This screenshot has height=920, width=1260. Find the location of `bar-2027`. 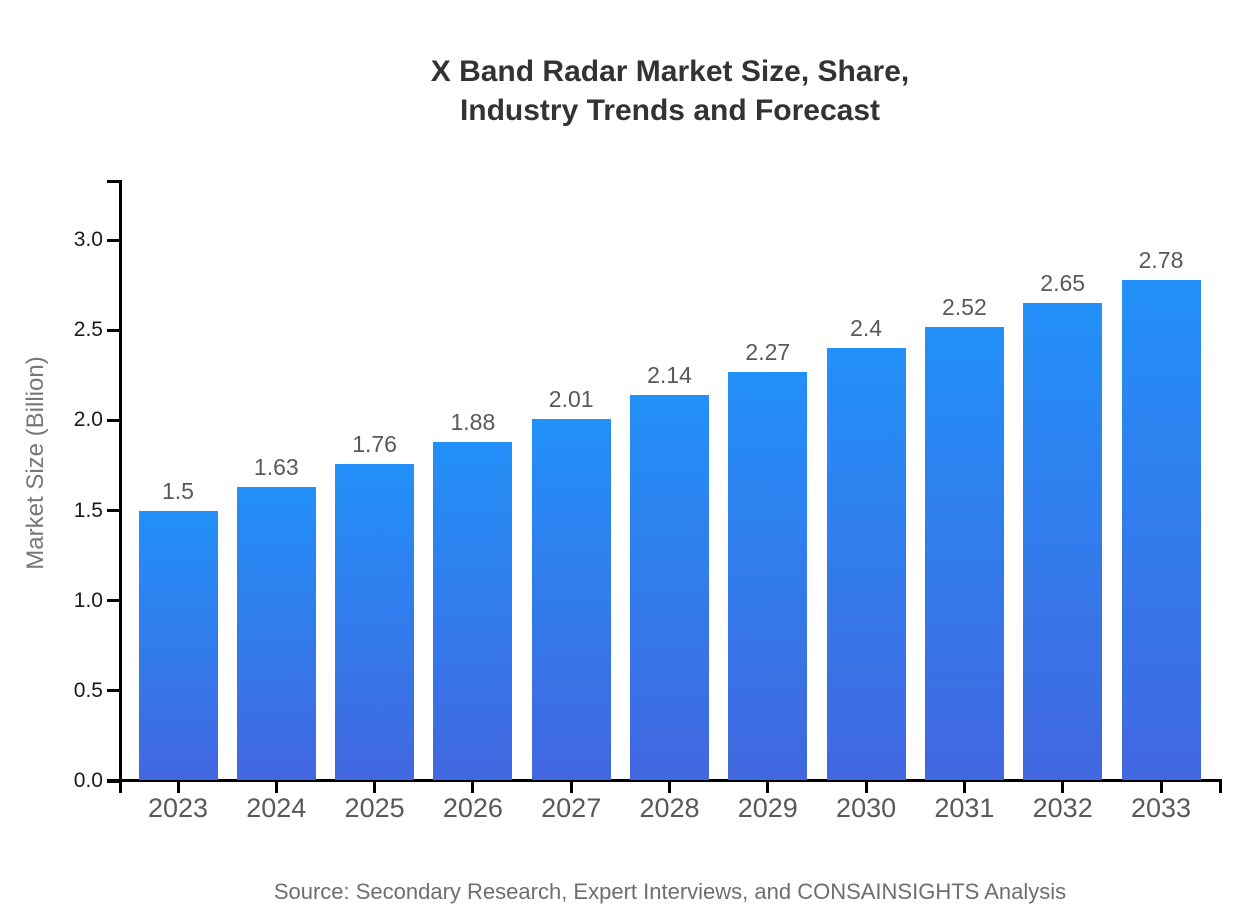

bar-2027 is located at coordinates (571, 599).